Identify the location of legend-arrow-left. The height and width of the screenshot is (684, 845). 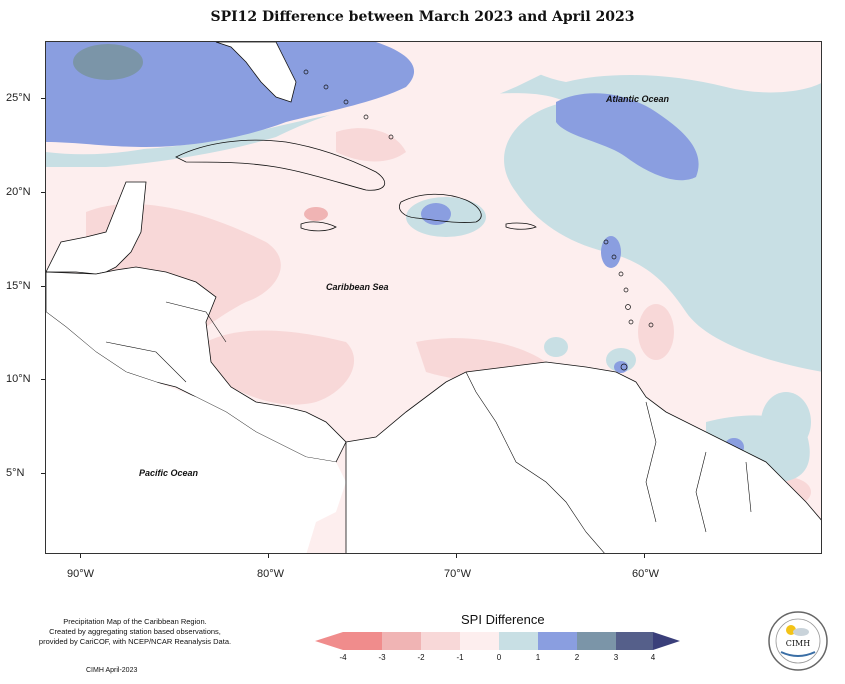
(329, 641).